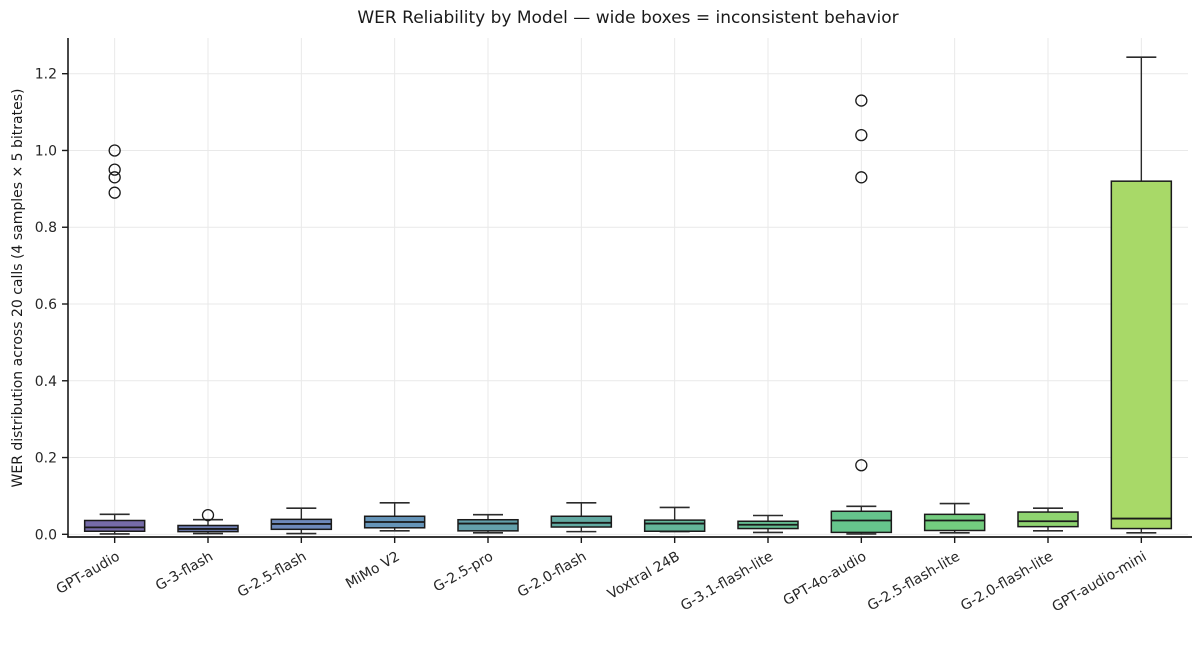 The height and width of the screenshot is (648, 1200). I want to click on box-GPT-4o-audio, so click(861, 522).